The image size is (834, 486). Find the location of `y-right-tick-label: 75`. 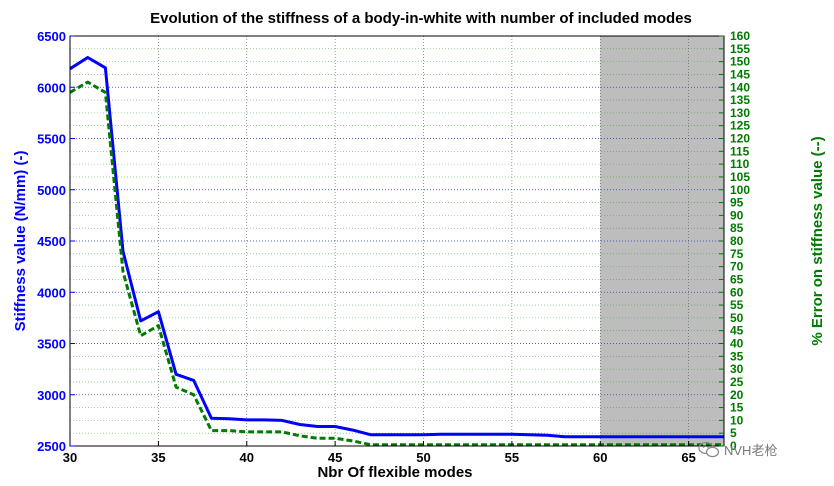

y-right-tick-label: 75 is located at coordinates (737, 254).